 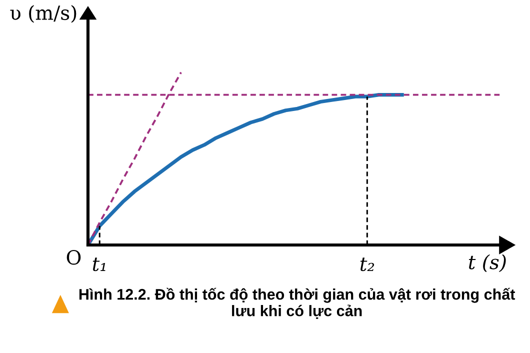 I want to click on text: Hình 12.2. Đồ thị tốc độ theo thời gian của vật rơi trong chất lưu khi có lực cản, so click(x=297, y=303).